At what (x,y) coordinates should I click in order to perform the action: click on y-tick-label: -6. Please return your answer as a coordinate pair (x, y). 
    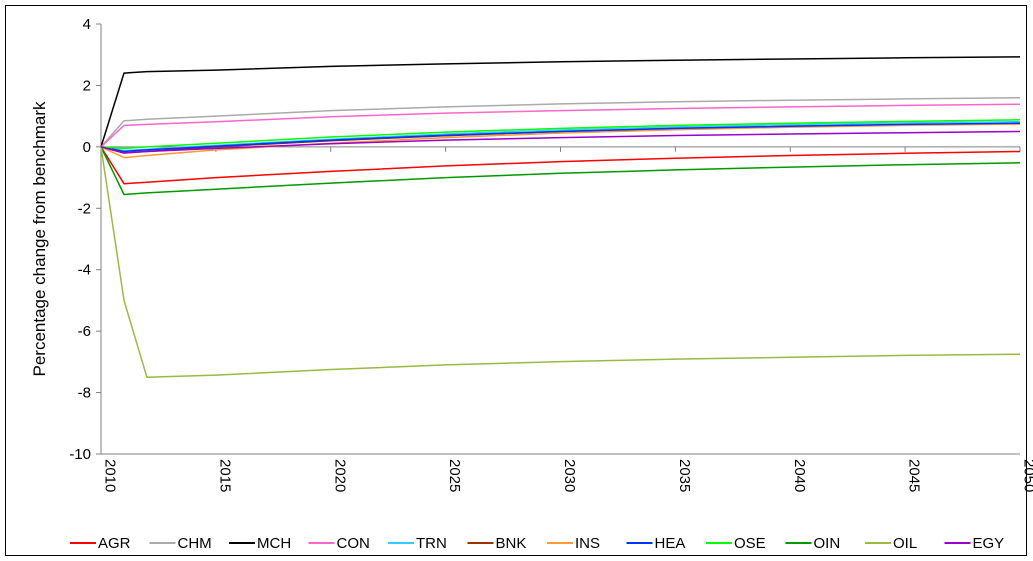
    Looking at the image, I should click on (84, 331).